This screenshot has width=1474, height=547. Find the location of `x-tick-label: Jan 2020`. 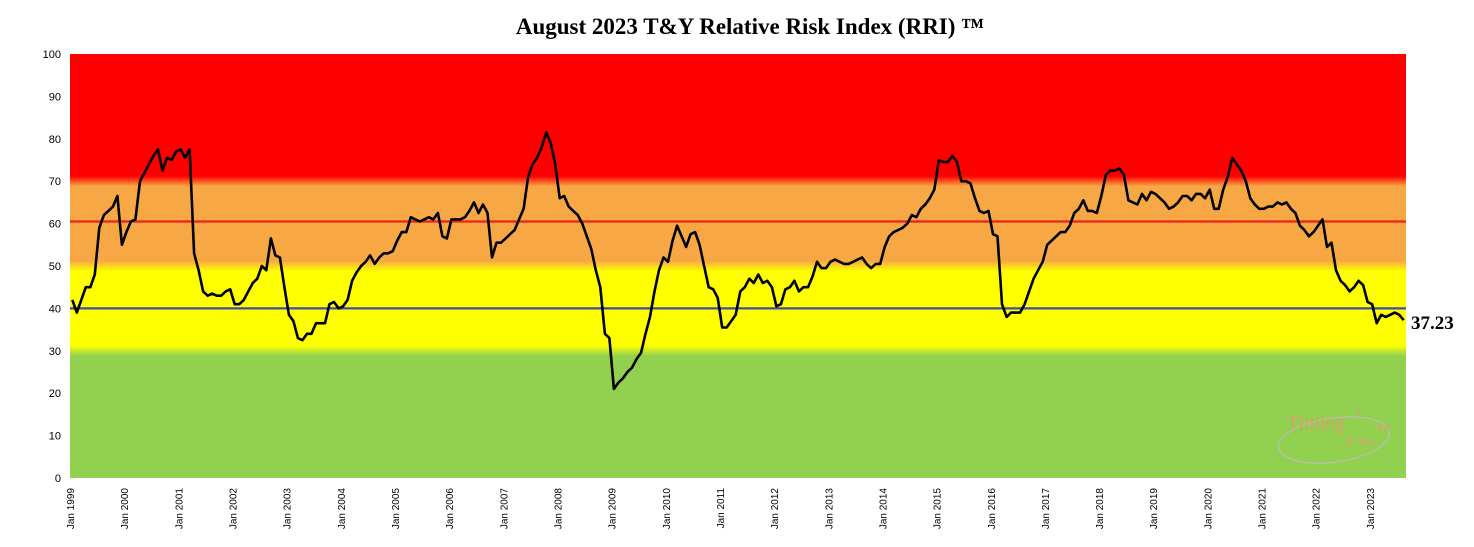

x-tick-label: Jan 2020 is located at coordinates (1208, 509).